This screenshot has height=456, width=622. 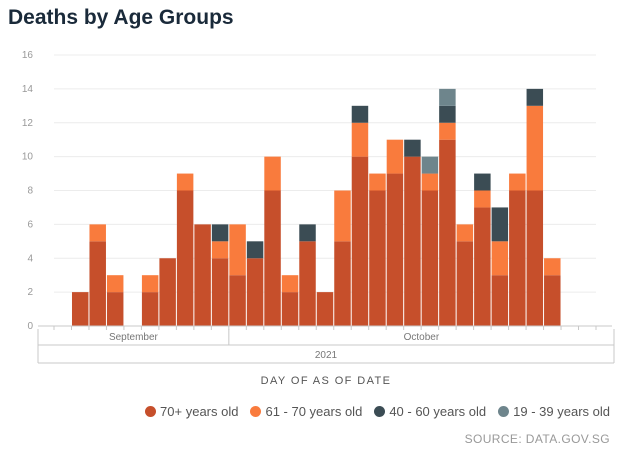 What do you see at coordinates (121, 17) in the screenshot?
I see `chart-title: Deaths by Age Groups` at bounding box center [121, 17].